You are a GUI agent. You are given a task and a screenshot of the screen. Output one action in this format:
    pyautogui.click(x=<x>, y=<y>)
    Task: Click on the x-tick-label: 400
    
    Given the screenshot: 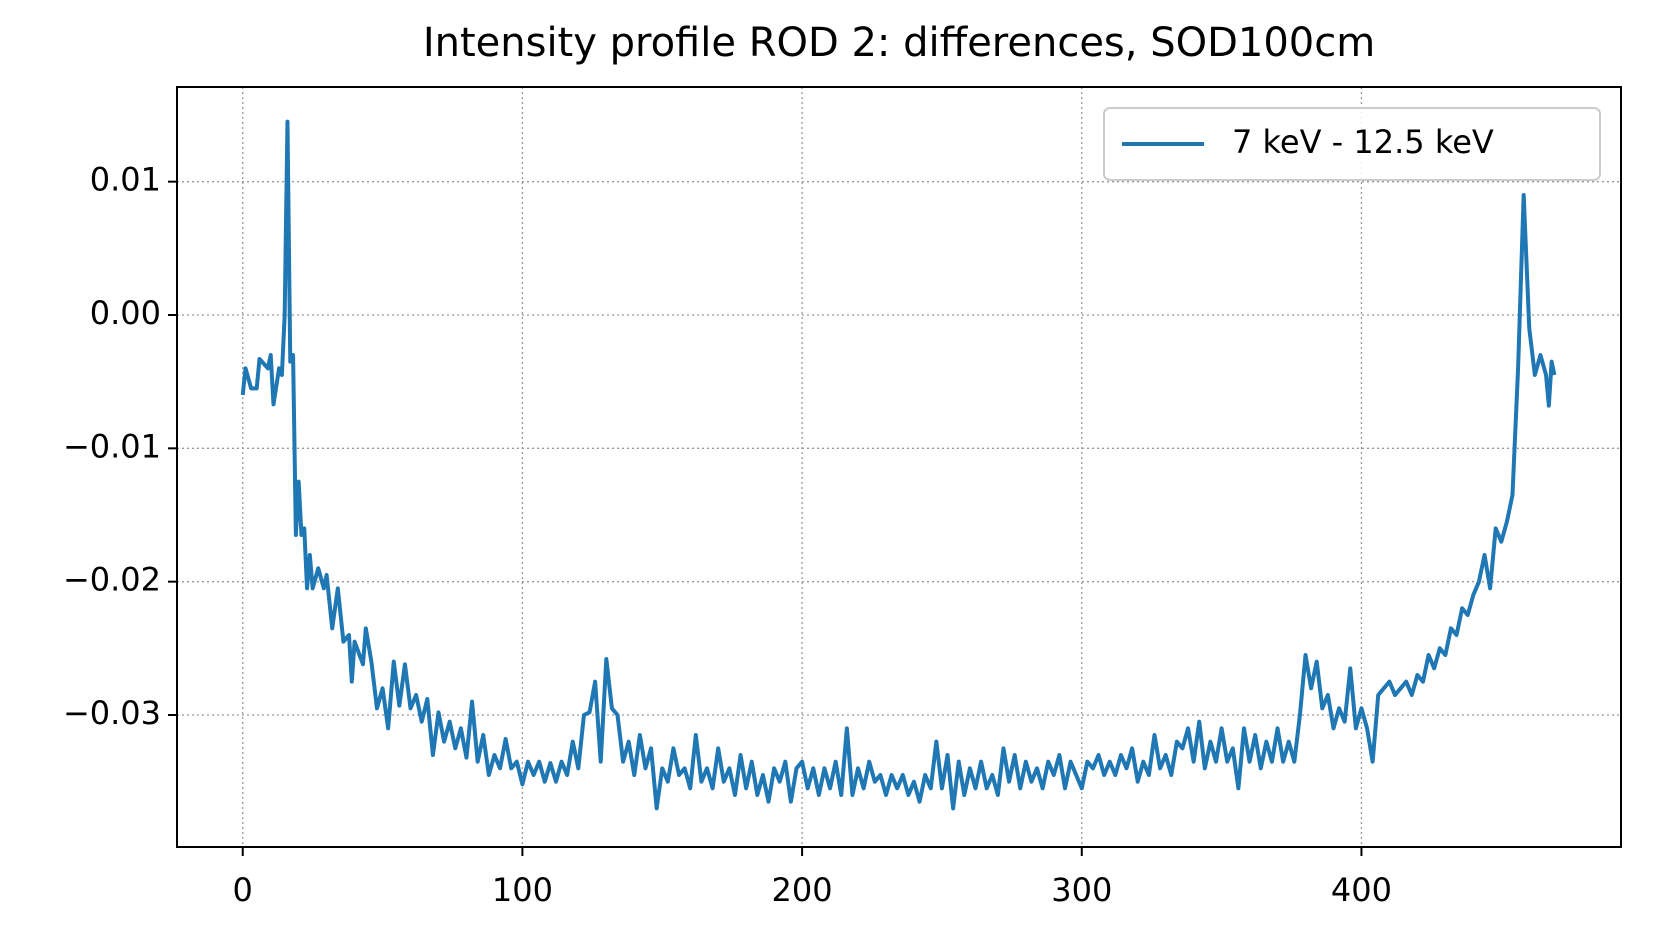 What is the action you would take?
    pyautogui.click(x=1361, y=890)
    